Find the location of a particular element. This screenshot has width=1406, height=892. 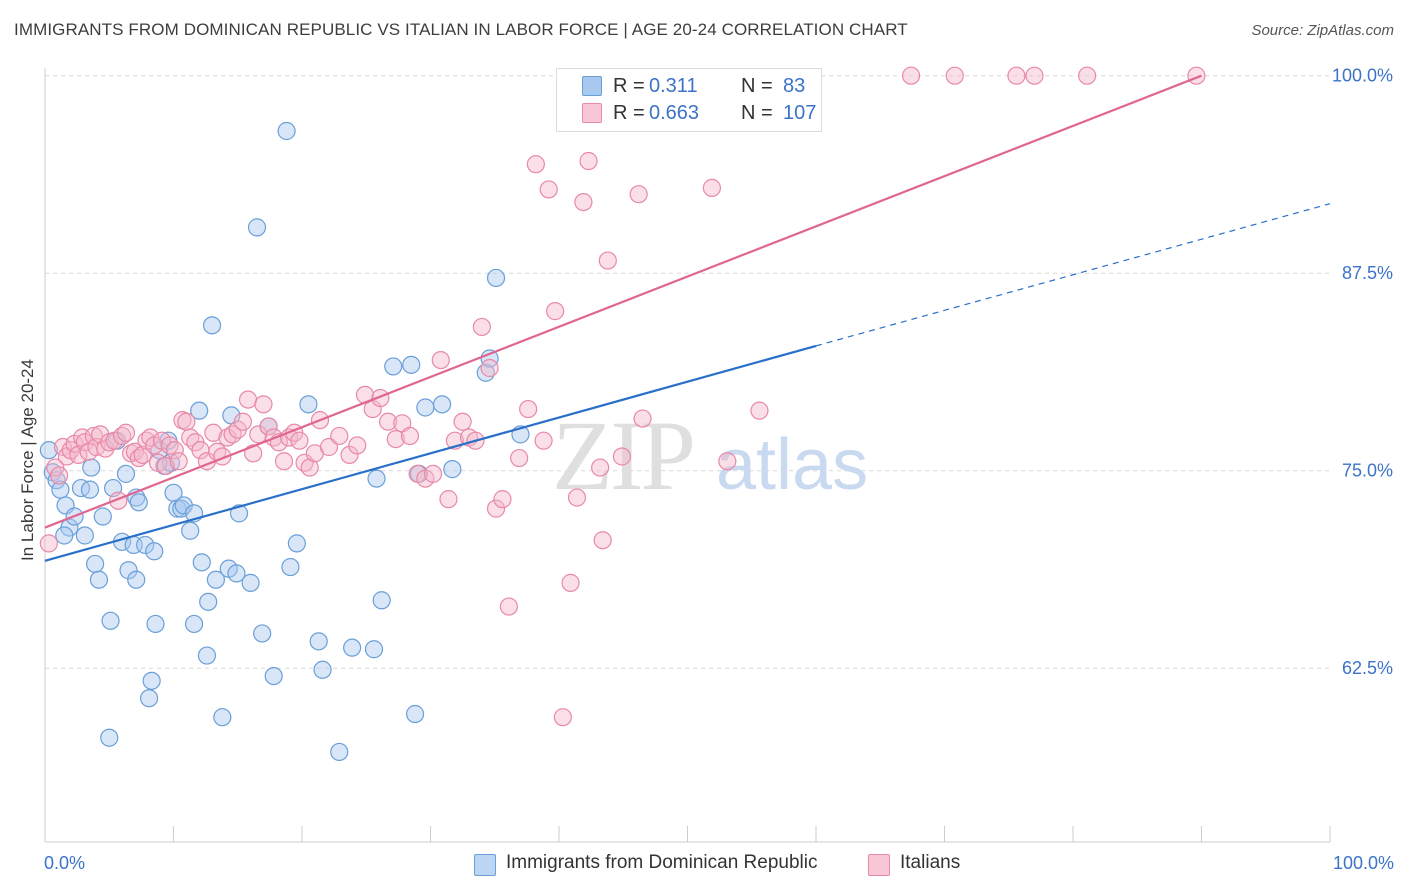

y-tick-labels: 62.5% 75.0% 87.5% 100.0% is located at coordinates (1362, 372).